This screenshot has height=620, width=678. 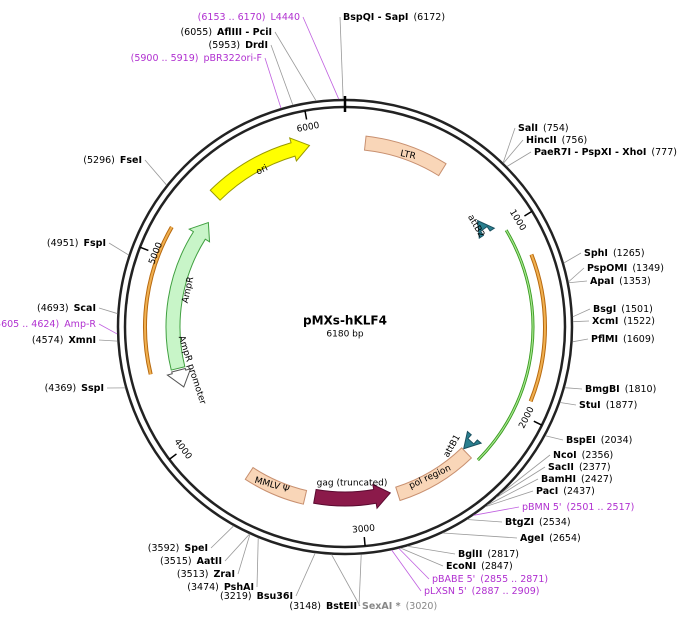 What do you see at coordinates (85, 308) in the screenshot?
I see `name: ScaI` at bounding box center [85, 308].